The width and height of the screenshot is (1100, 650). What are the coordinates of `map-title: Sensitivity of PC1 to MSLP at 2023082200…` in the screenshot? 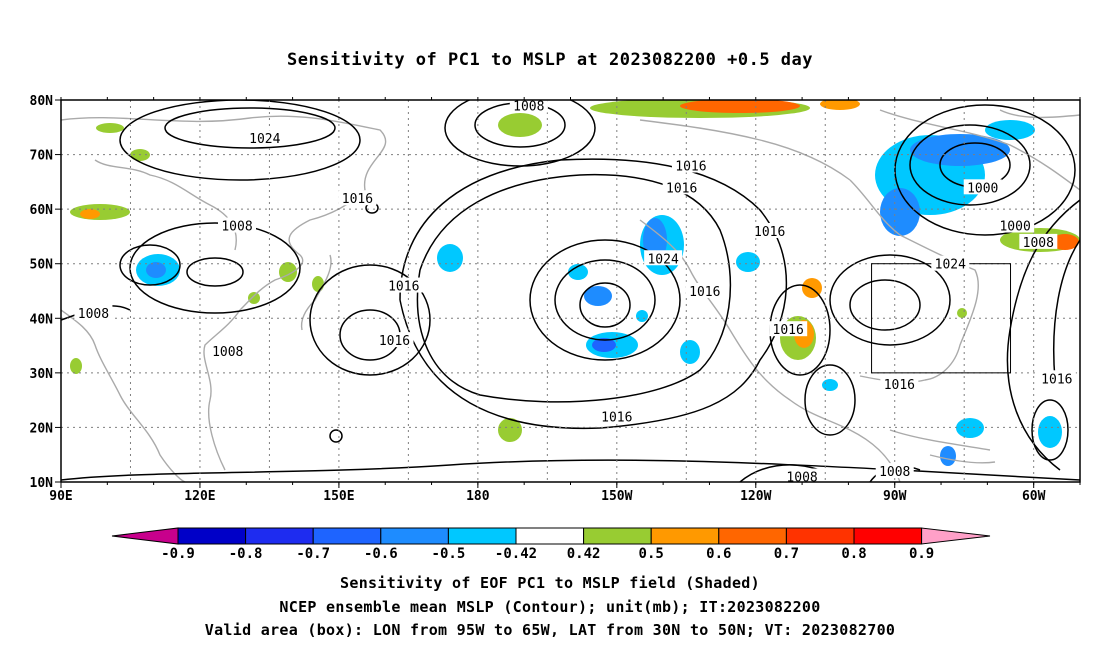 It's located at (549, 60).